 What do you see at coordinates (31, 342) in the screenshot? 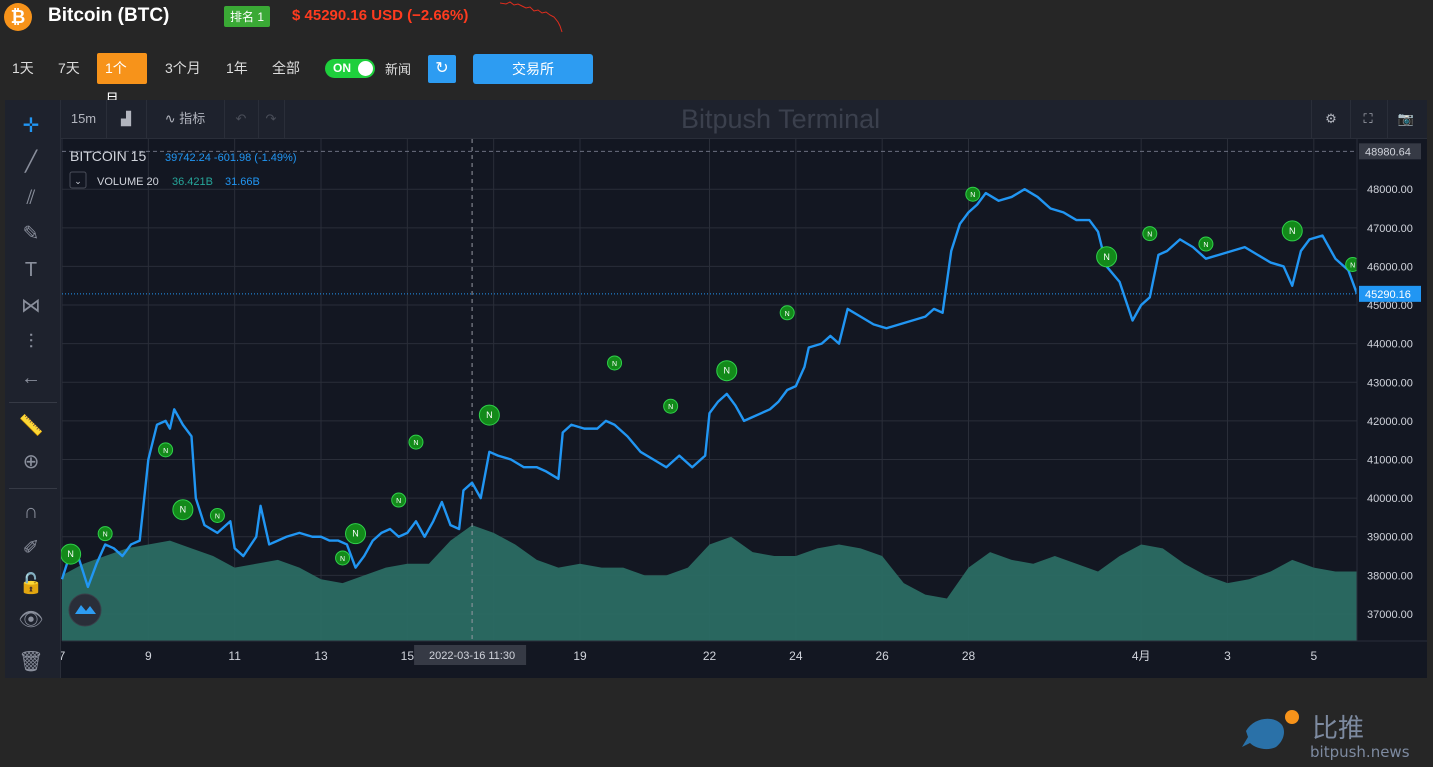
I see `prediction-icon: ⫶` at bounding box center [31, 342].